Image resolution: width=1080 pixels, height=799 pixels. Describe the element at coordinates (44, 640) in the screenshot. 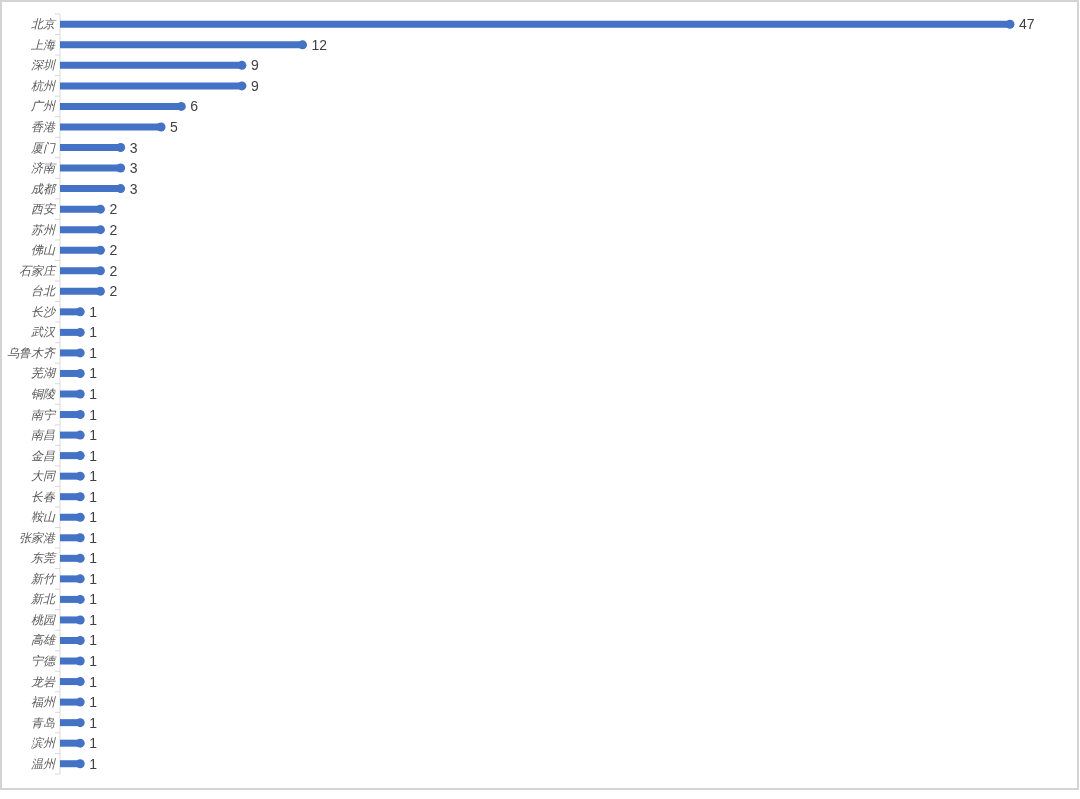

I see `y-tick-label: 高雄` at that location.